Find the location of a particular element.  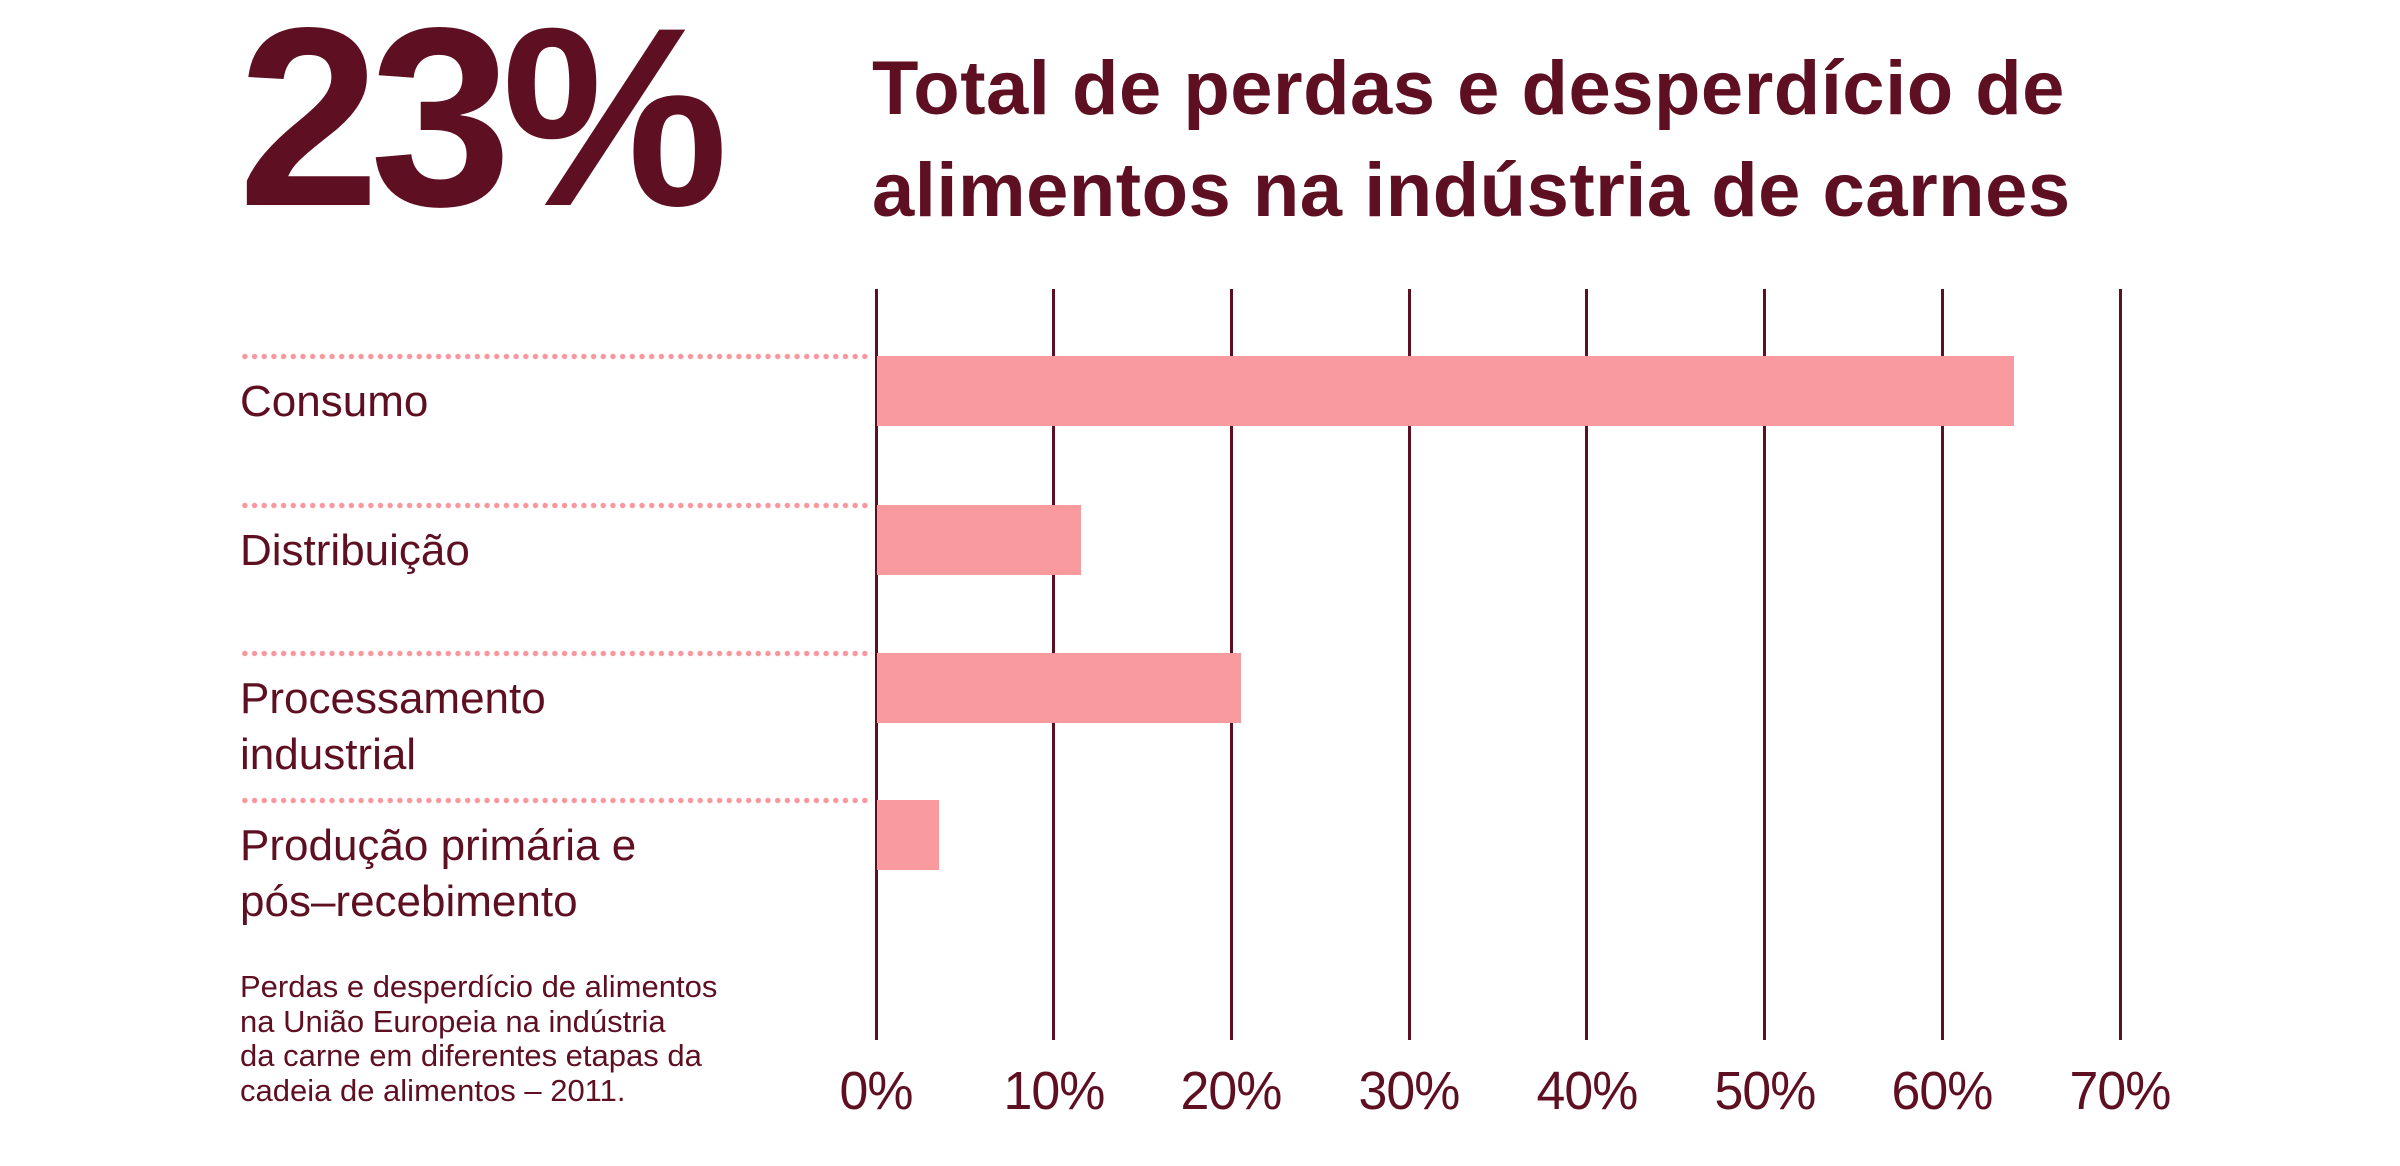

axis-tick-label: 70% is located at coordinates (2120, 1091).